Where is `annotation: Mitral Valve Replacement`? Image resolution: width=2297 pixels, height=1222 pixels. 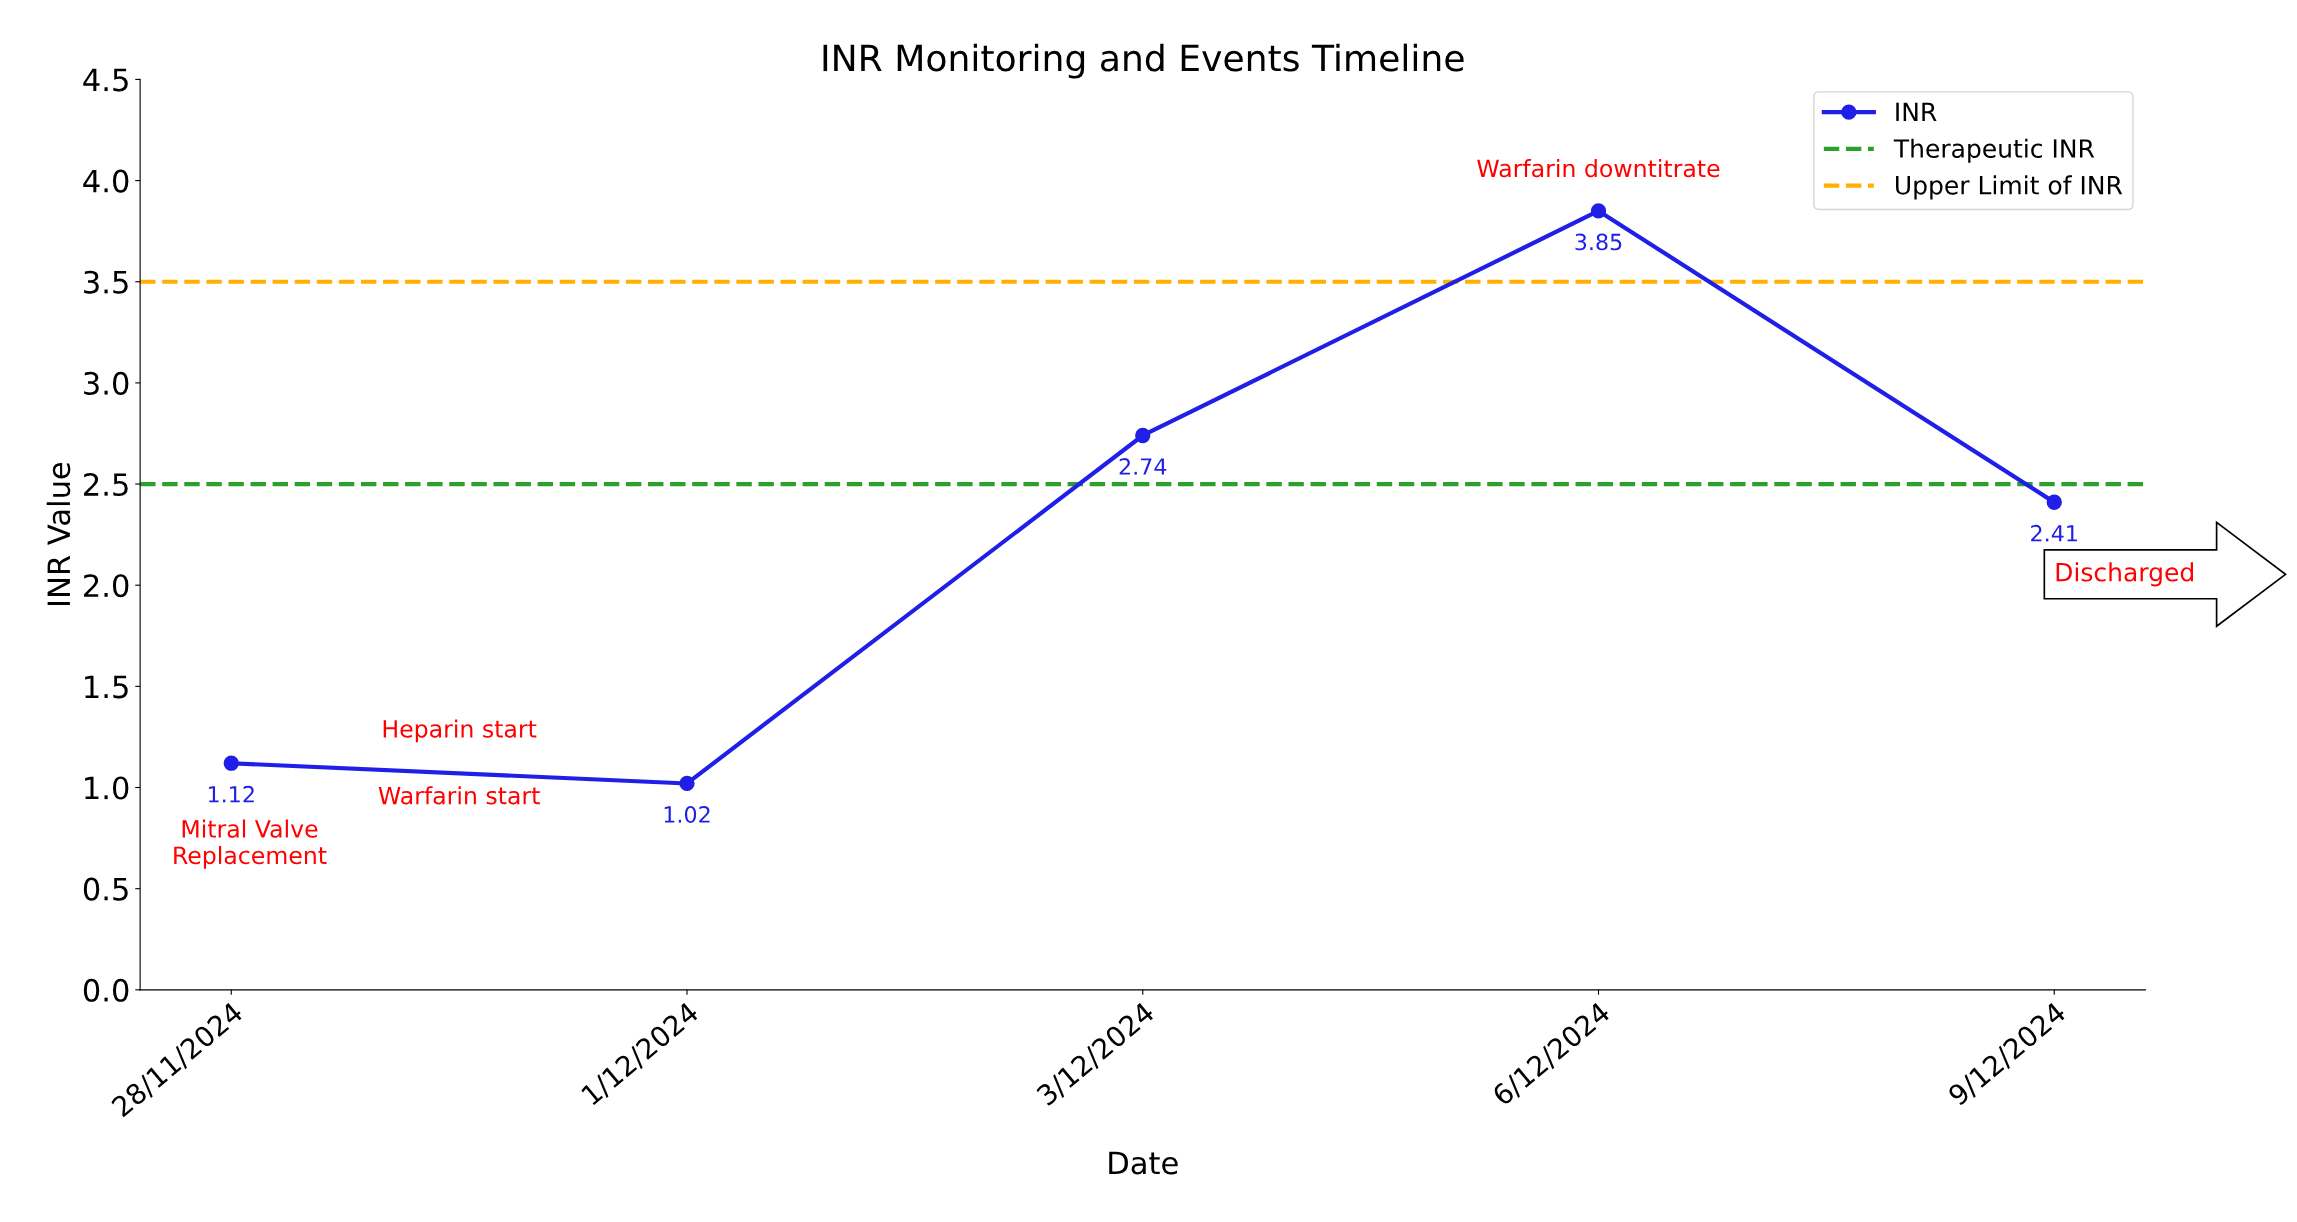 annotation: Mitral Valve Replacement is located at coordinates (250, 844).